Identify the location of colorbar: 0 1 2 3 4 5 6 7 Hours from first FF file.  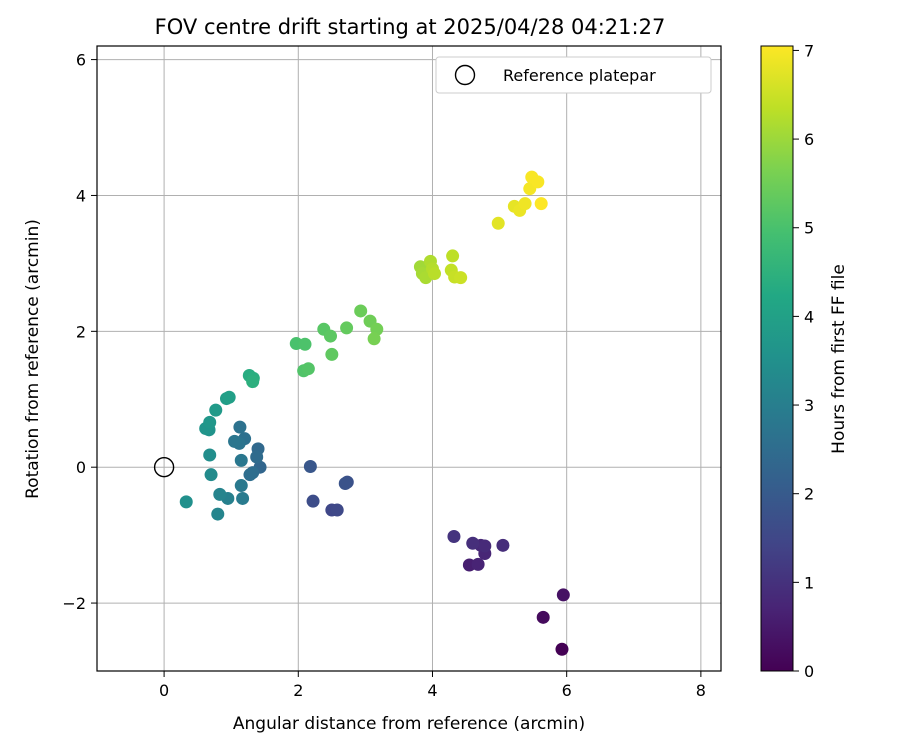
(804, 361).